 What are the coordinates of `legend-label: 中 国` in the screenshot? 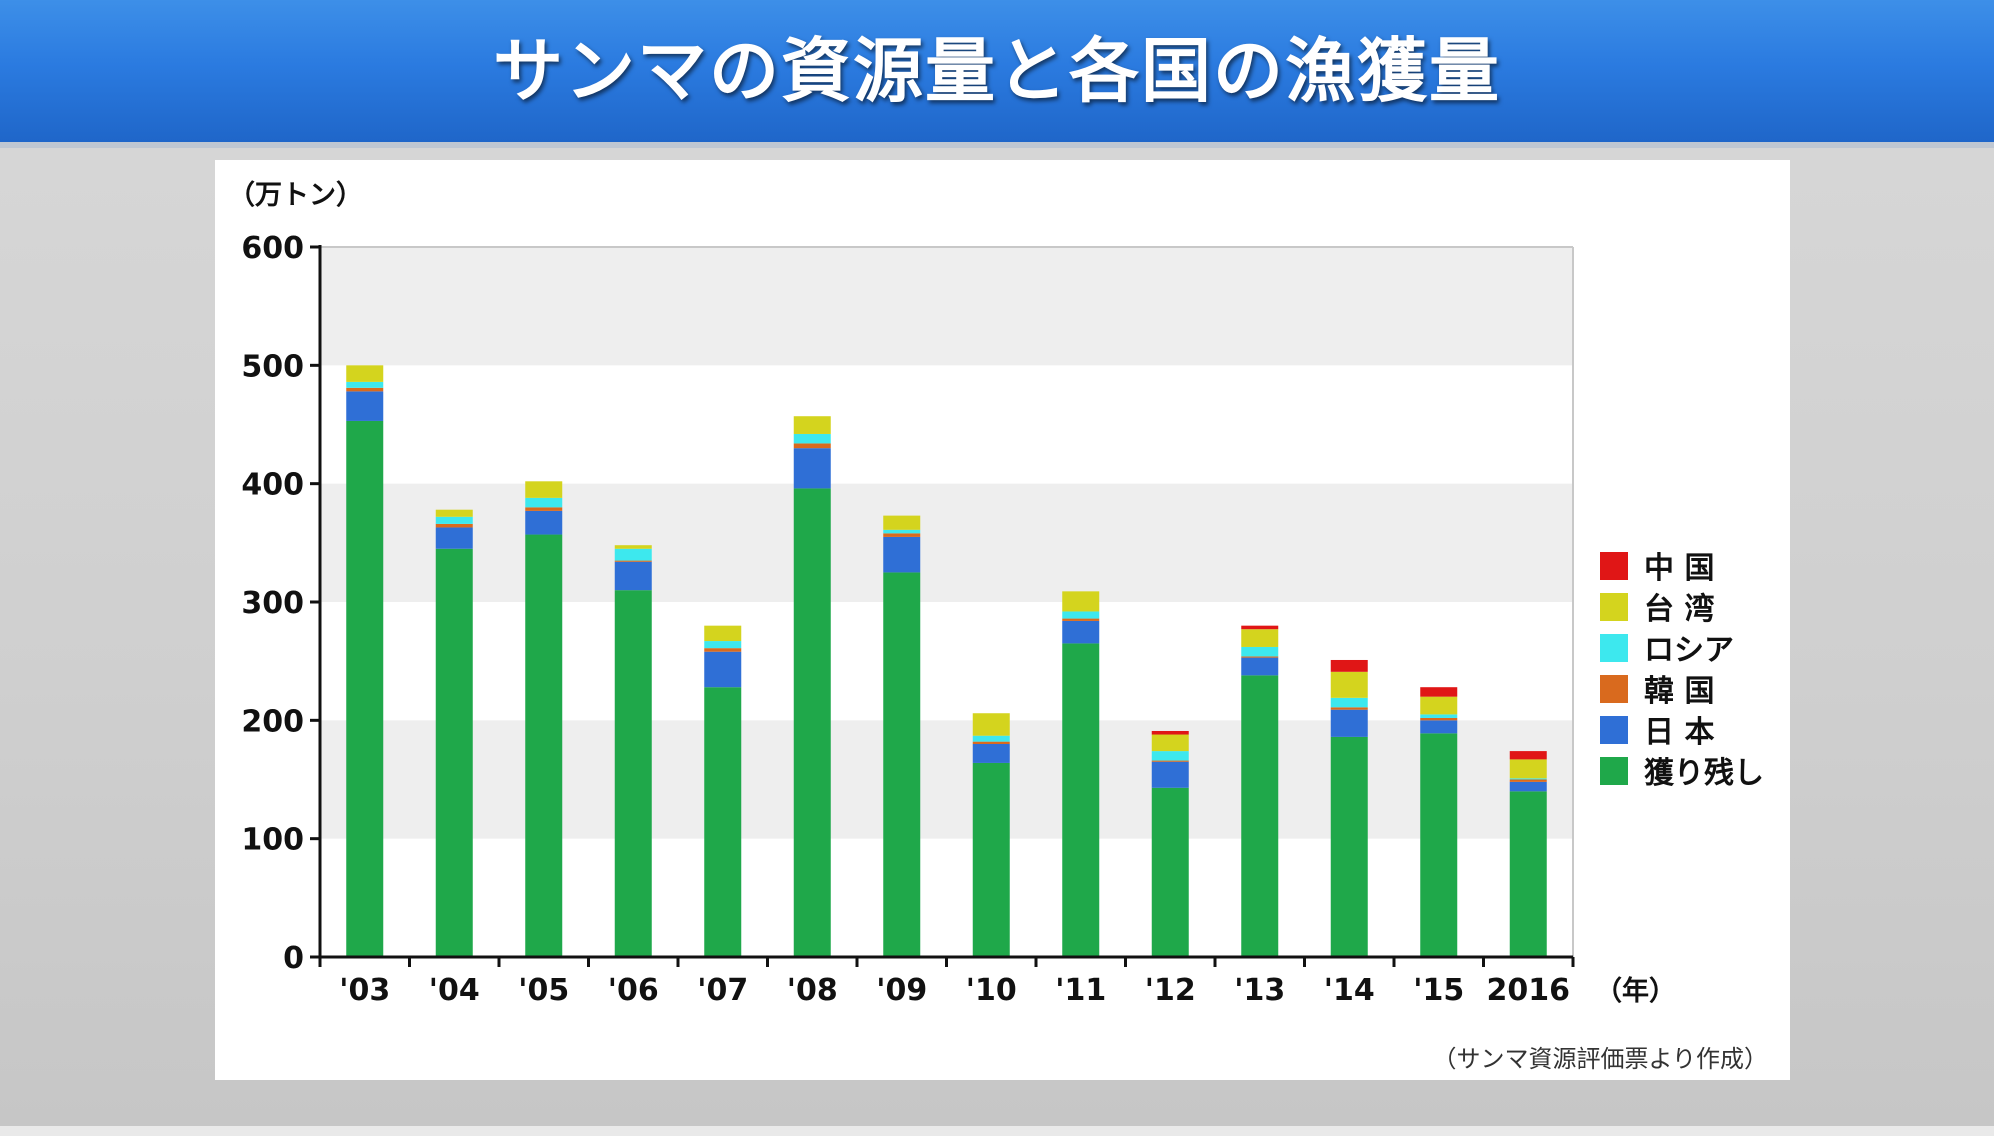 It's located at (1679, 568).